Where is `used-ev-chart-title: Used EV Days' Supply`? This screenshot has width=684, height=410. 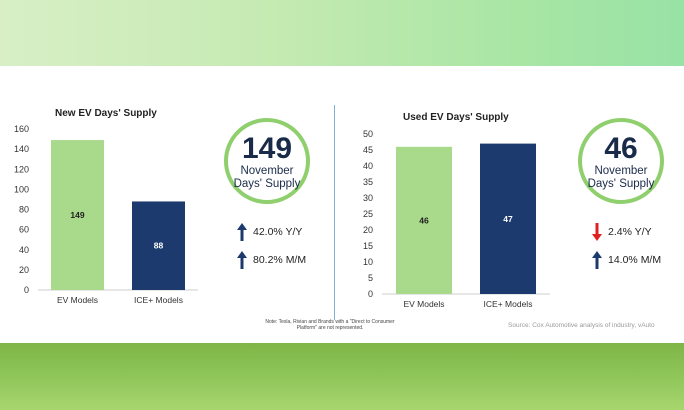
used-ev-chart-title: Used EV Days' Supply is located at coordinates (456, 117).